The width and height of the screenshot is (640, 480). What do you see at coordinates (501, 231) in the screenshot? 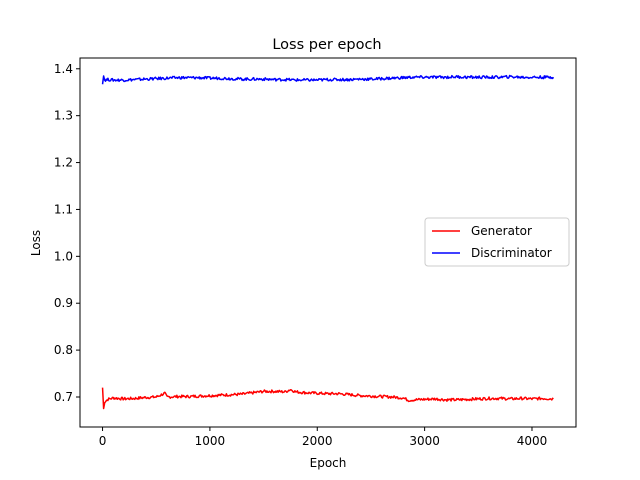
I see `legend-label-generator: Generator` at bounding box center [501, 231].